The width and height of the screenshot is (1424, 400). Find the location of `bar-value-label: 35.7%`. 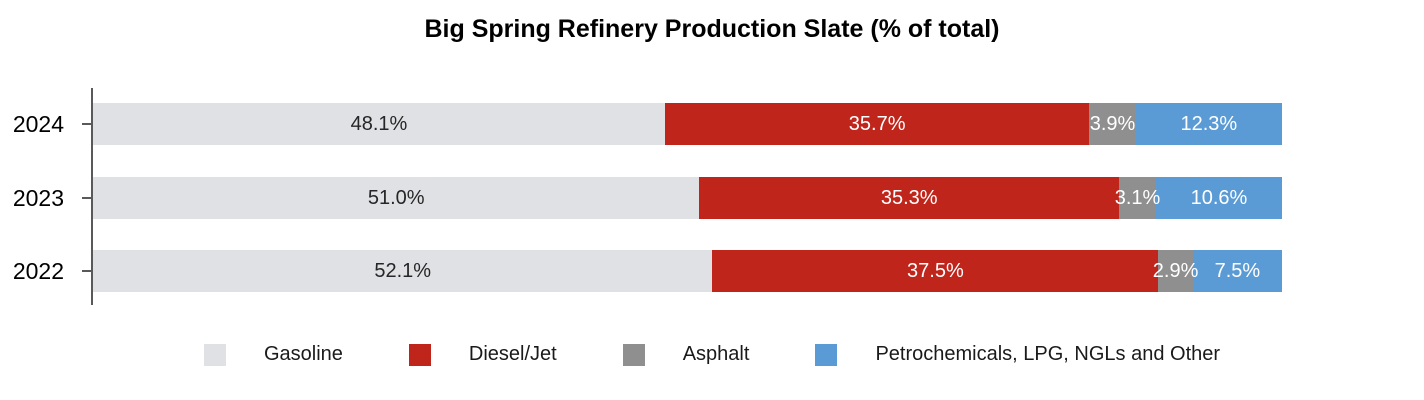

bar-value-label: 35.7% is located at coordinates (877, 124).